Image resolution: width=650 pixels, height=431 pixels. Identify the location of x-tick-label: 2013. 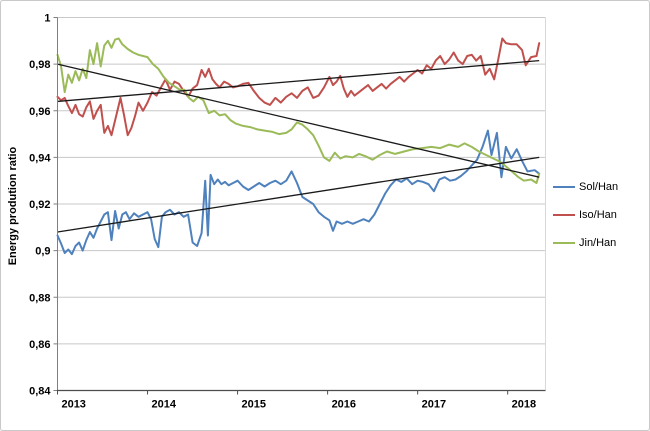
(73, 405).